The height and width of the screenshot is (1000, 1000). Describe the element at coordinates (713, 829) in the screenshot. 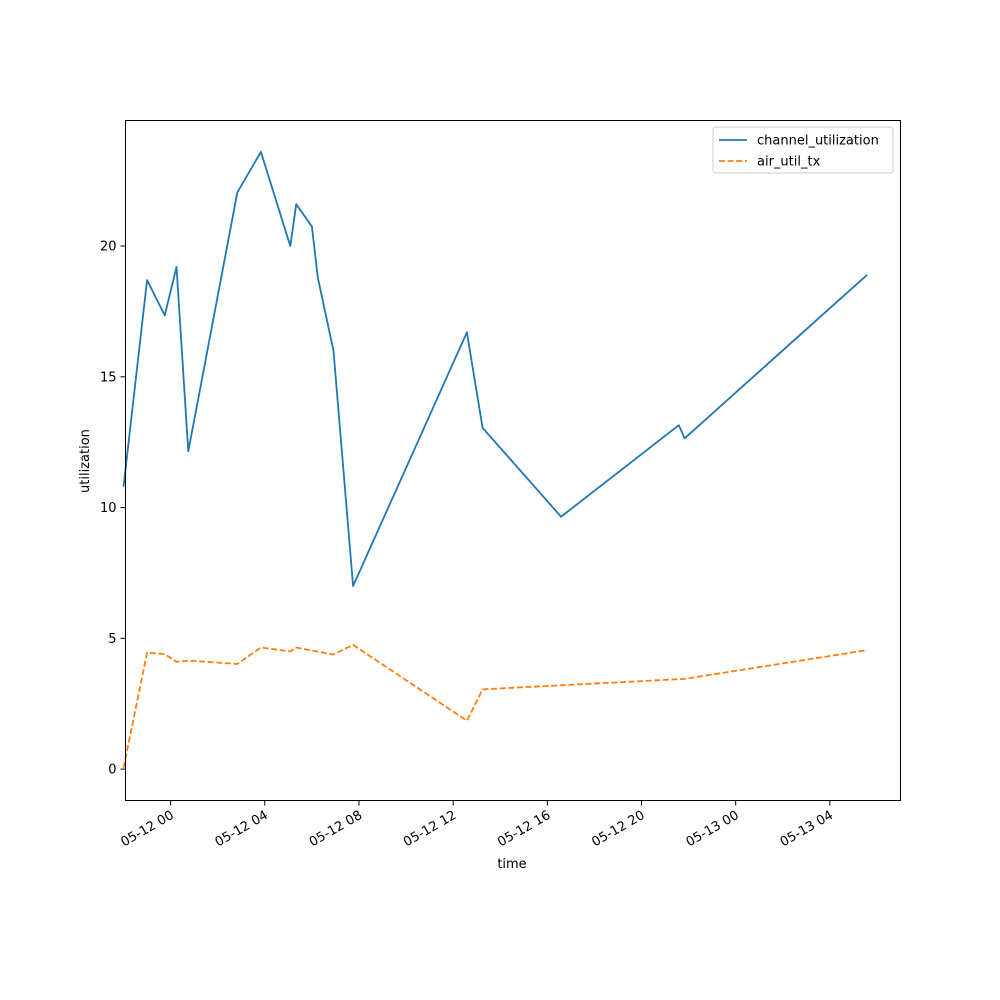

I see `x-tick-label-6: 05-13 00` at that location.